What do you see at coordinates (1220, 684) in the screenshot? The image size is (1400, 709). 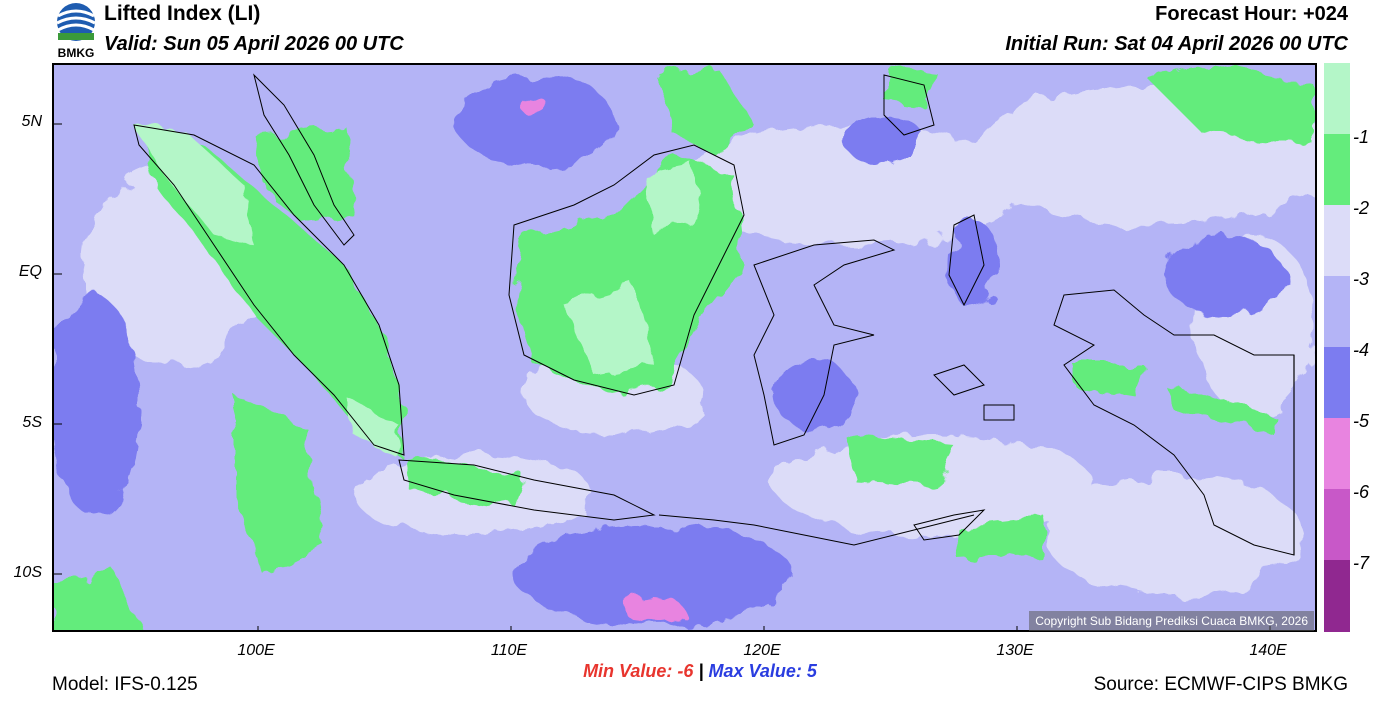 I see `source-label: Source: ECMWF-CIPS BMKG` at bounding box center [1220, 684].